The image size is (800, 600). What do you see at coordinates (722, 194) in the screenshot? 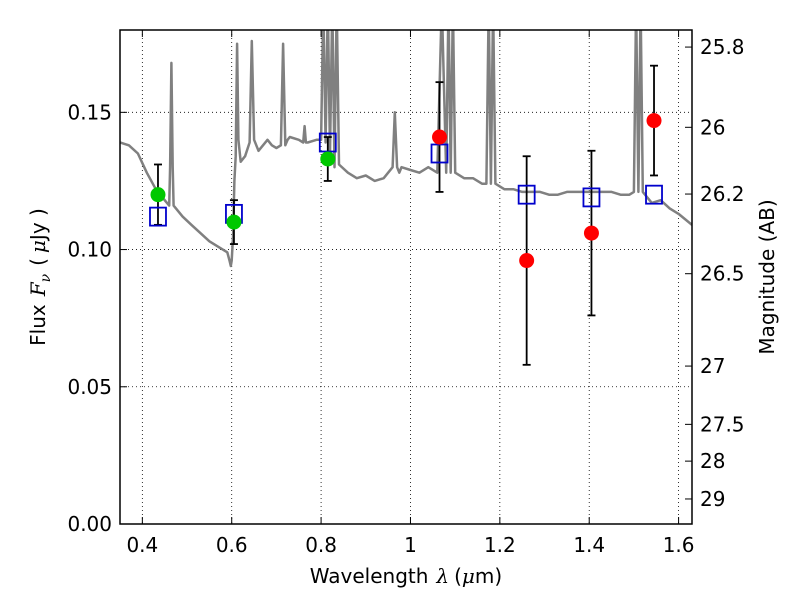
I see `mag-tick-label: 26.2` at bounding box center [722, 194].